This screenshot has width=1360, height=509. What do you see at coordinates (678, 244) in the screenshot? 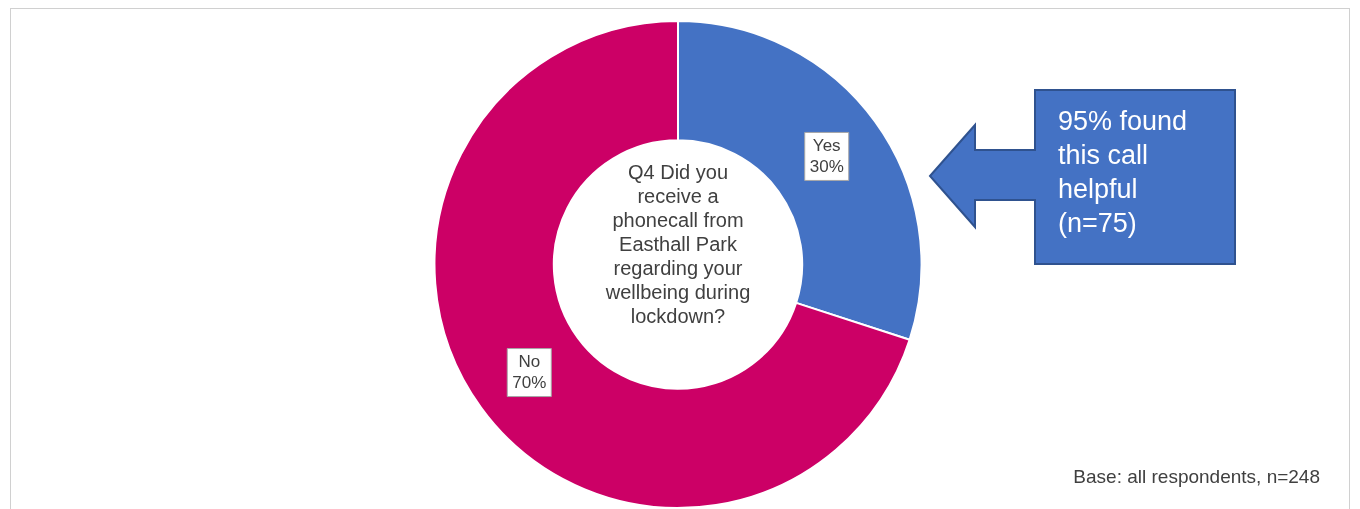
I see `text: Q4 Did you receive a phonecall from Easthall Park regarding your wellbeing during lockdown?` at bounding box center [678, 244].